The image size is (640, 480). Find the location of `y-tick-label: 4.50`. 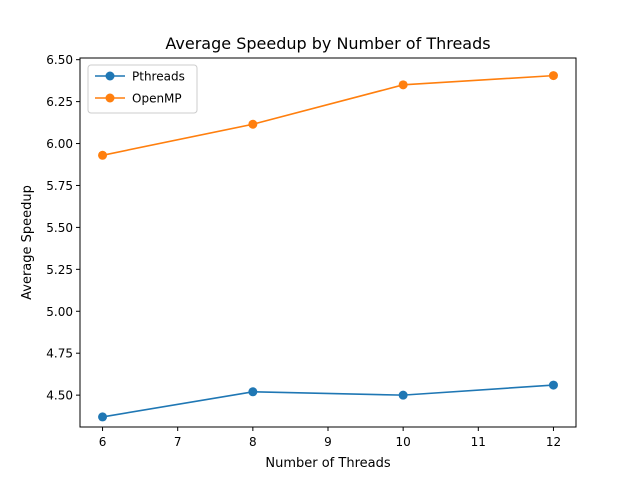

y-tick-label: 4.50 is located at coordinates (59, 396).